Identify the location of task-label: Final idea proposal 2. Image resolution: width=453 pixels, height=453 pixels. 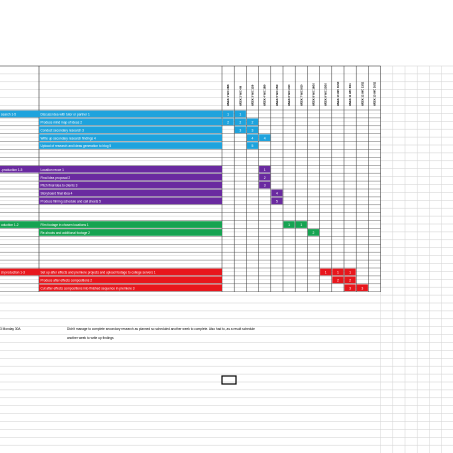
(56, 178).